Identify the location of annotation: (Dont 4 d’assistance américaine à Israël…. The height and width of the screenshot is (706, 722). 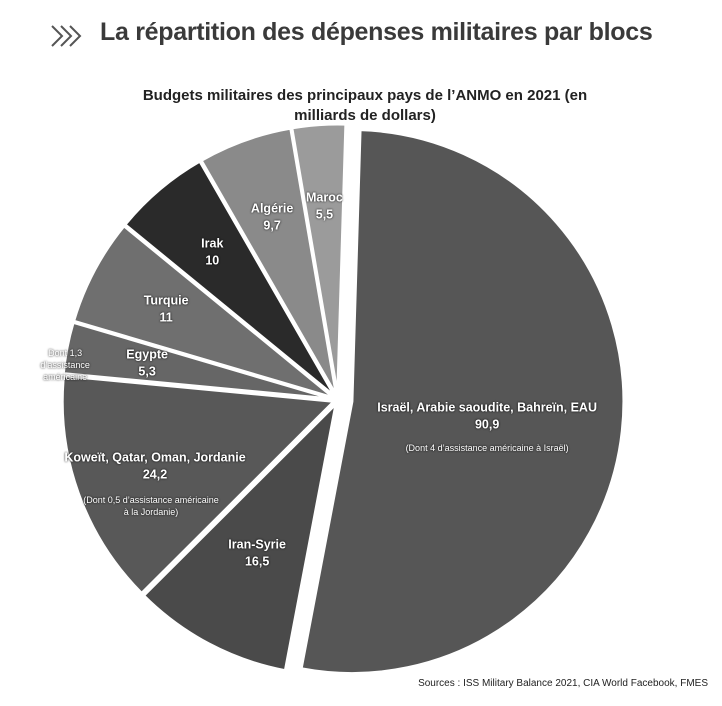
(487, 448).